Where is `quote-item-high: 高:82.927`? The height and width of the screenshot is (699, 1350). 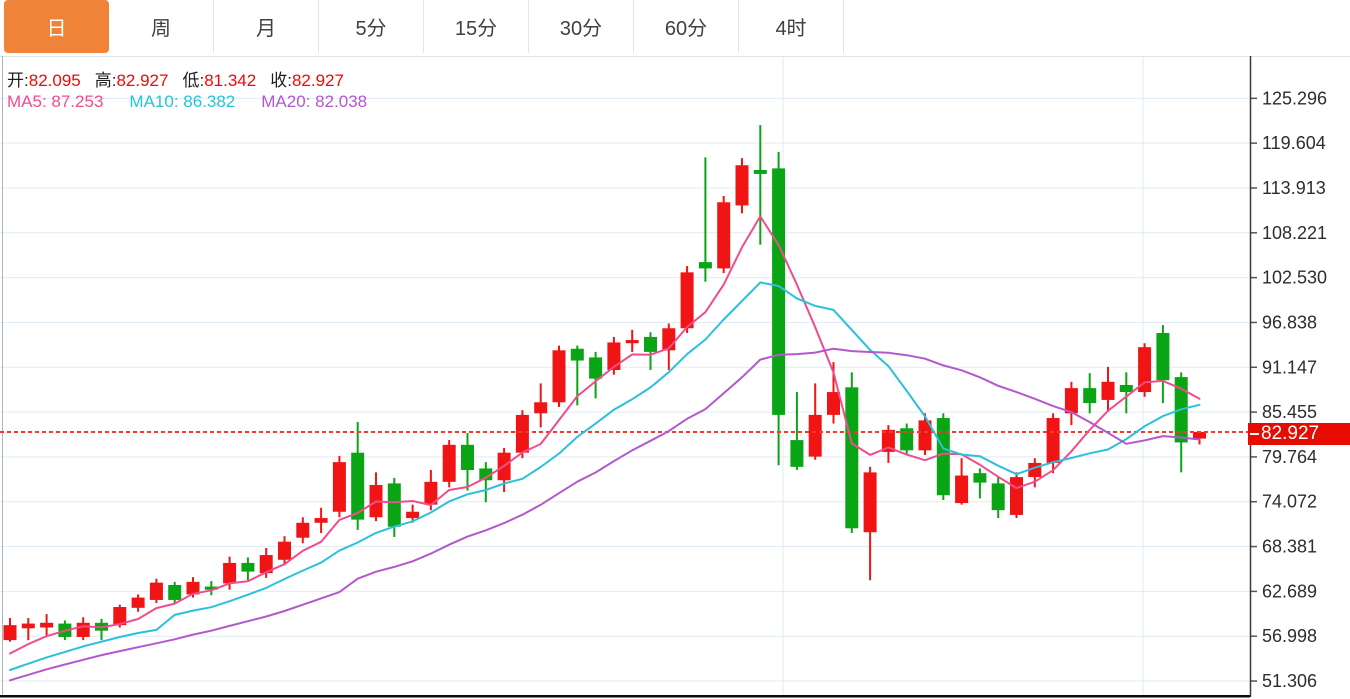 quote-item-high: 高:82.927 is located at coordinates (132, 80).